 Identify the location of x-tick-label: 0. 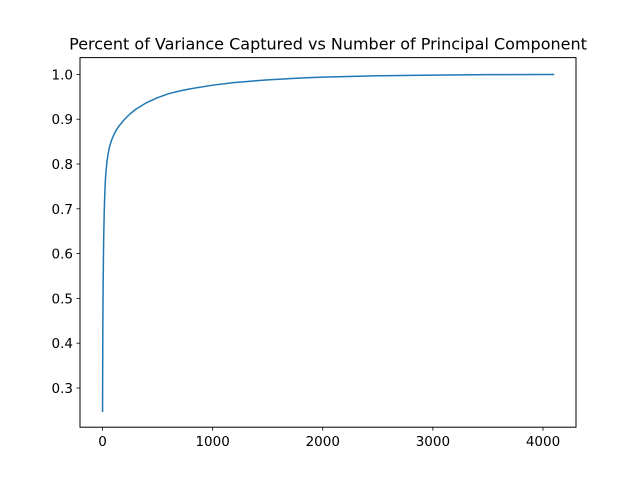
(102, 442).